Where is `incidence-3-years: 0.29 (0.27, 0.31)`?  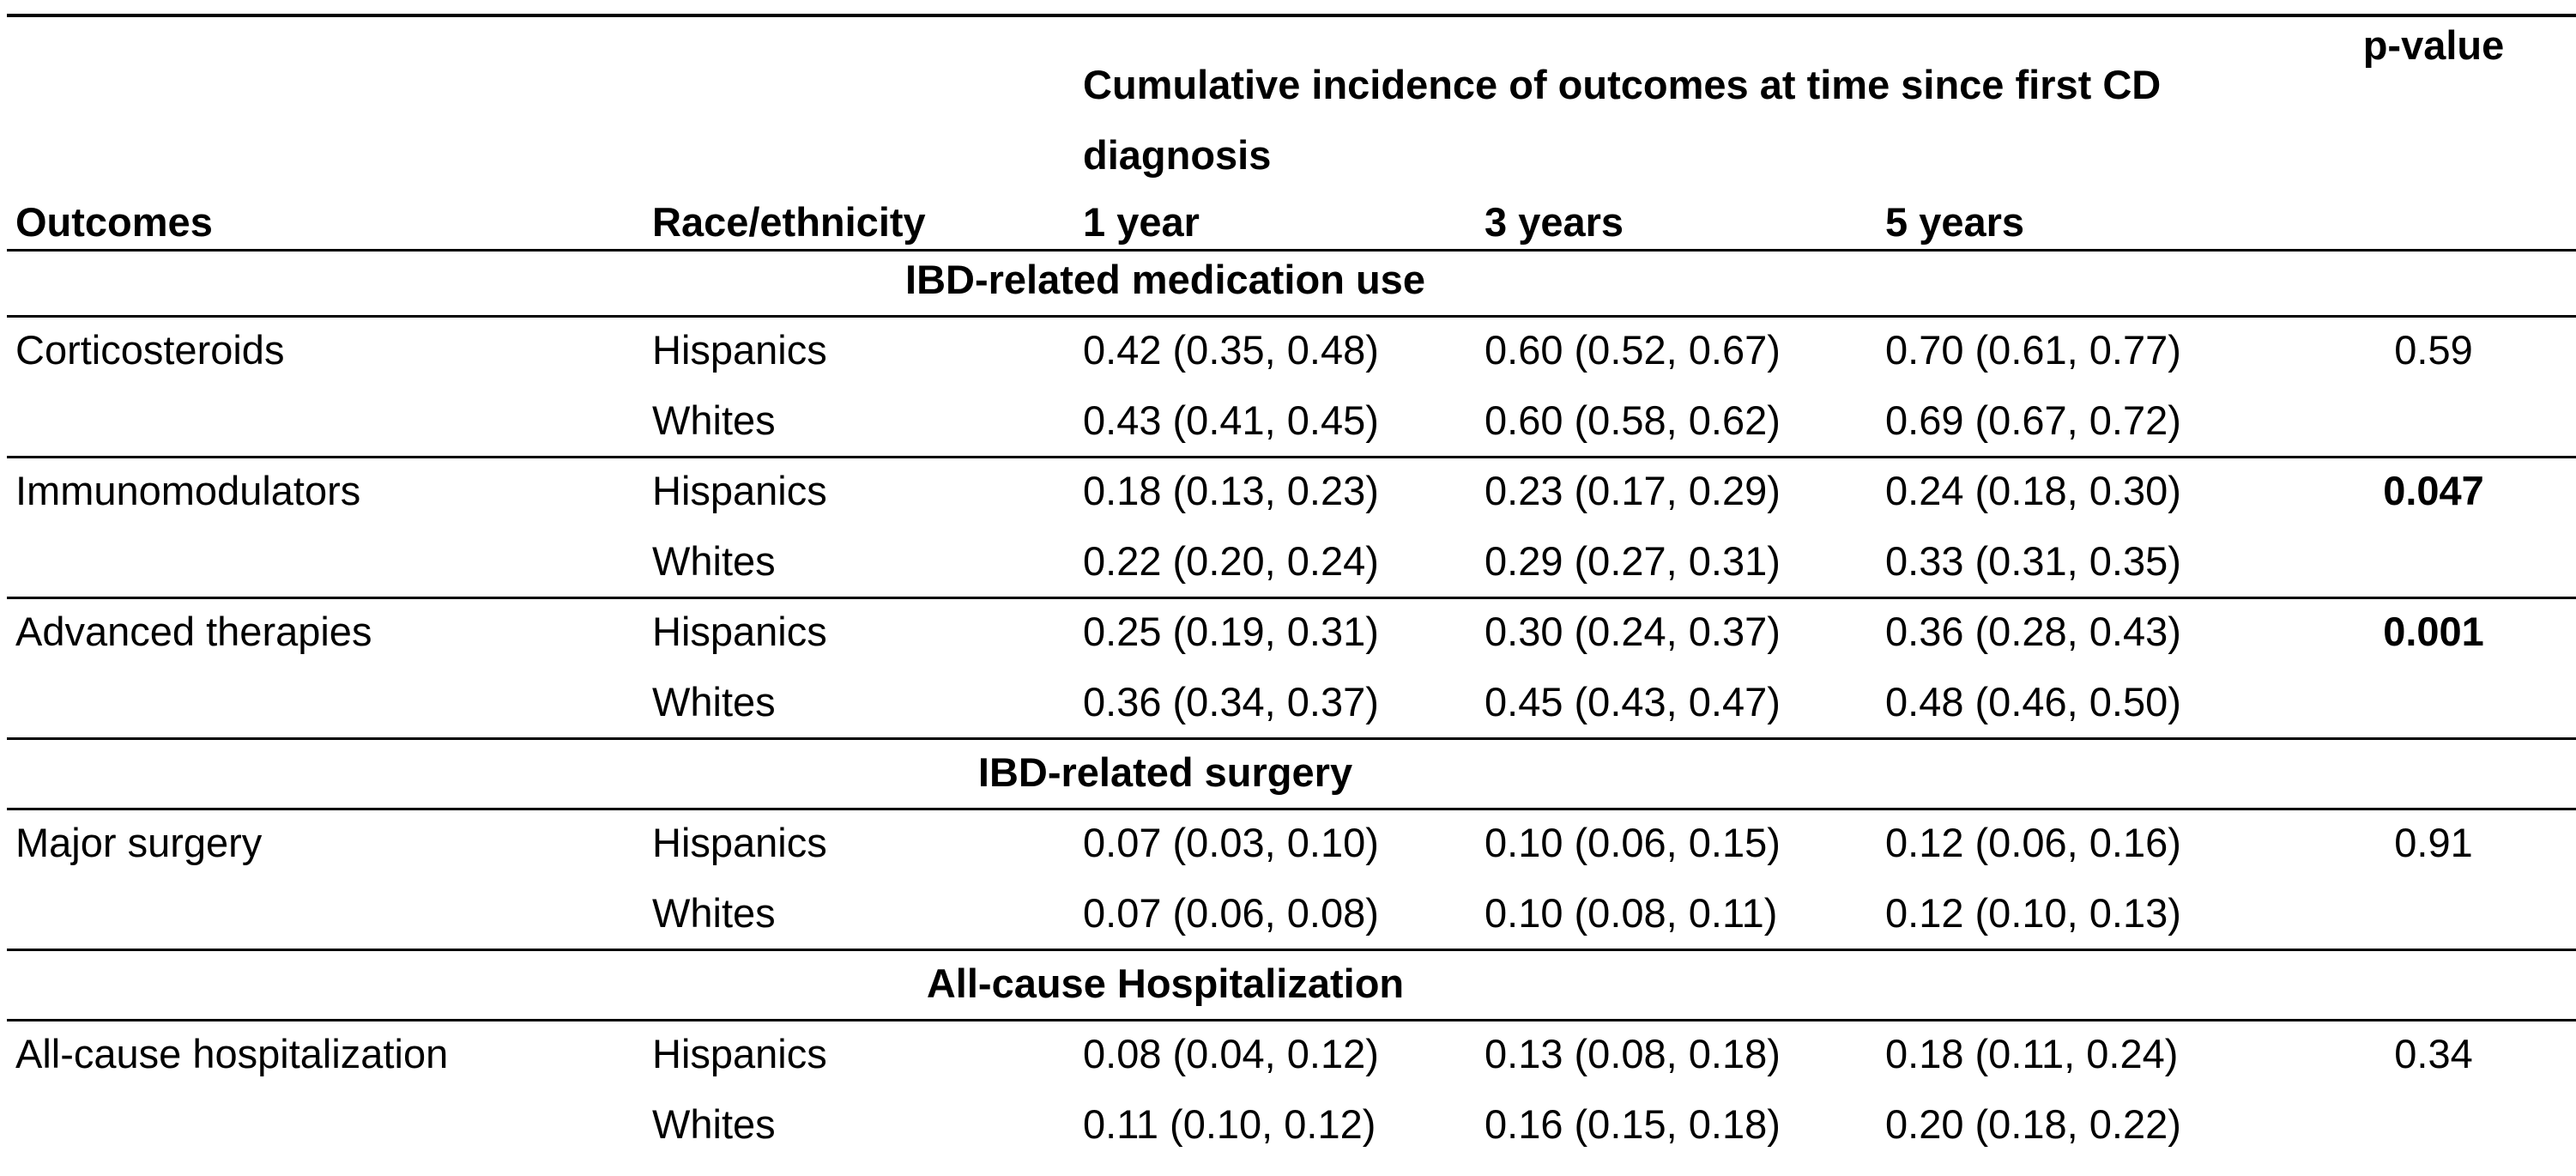
incidence-3-years: 0.29 (0.27, 0.31) is located at coordinates (1633, 561).